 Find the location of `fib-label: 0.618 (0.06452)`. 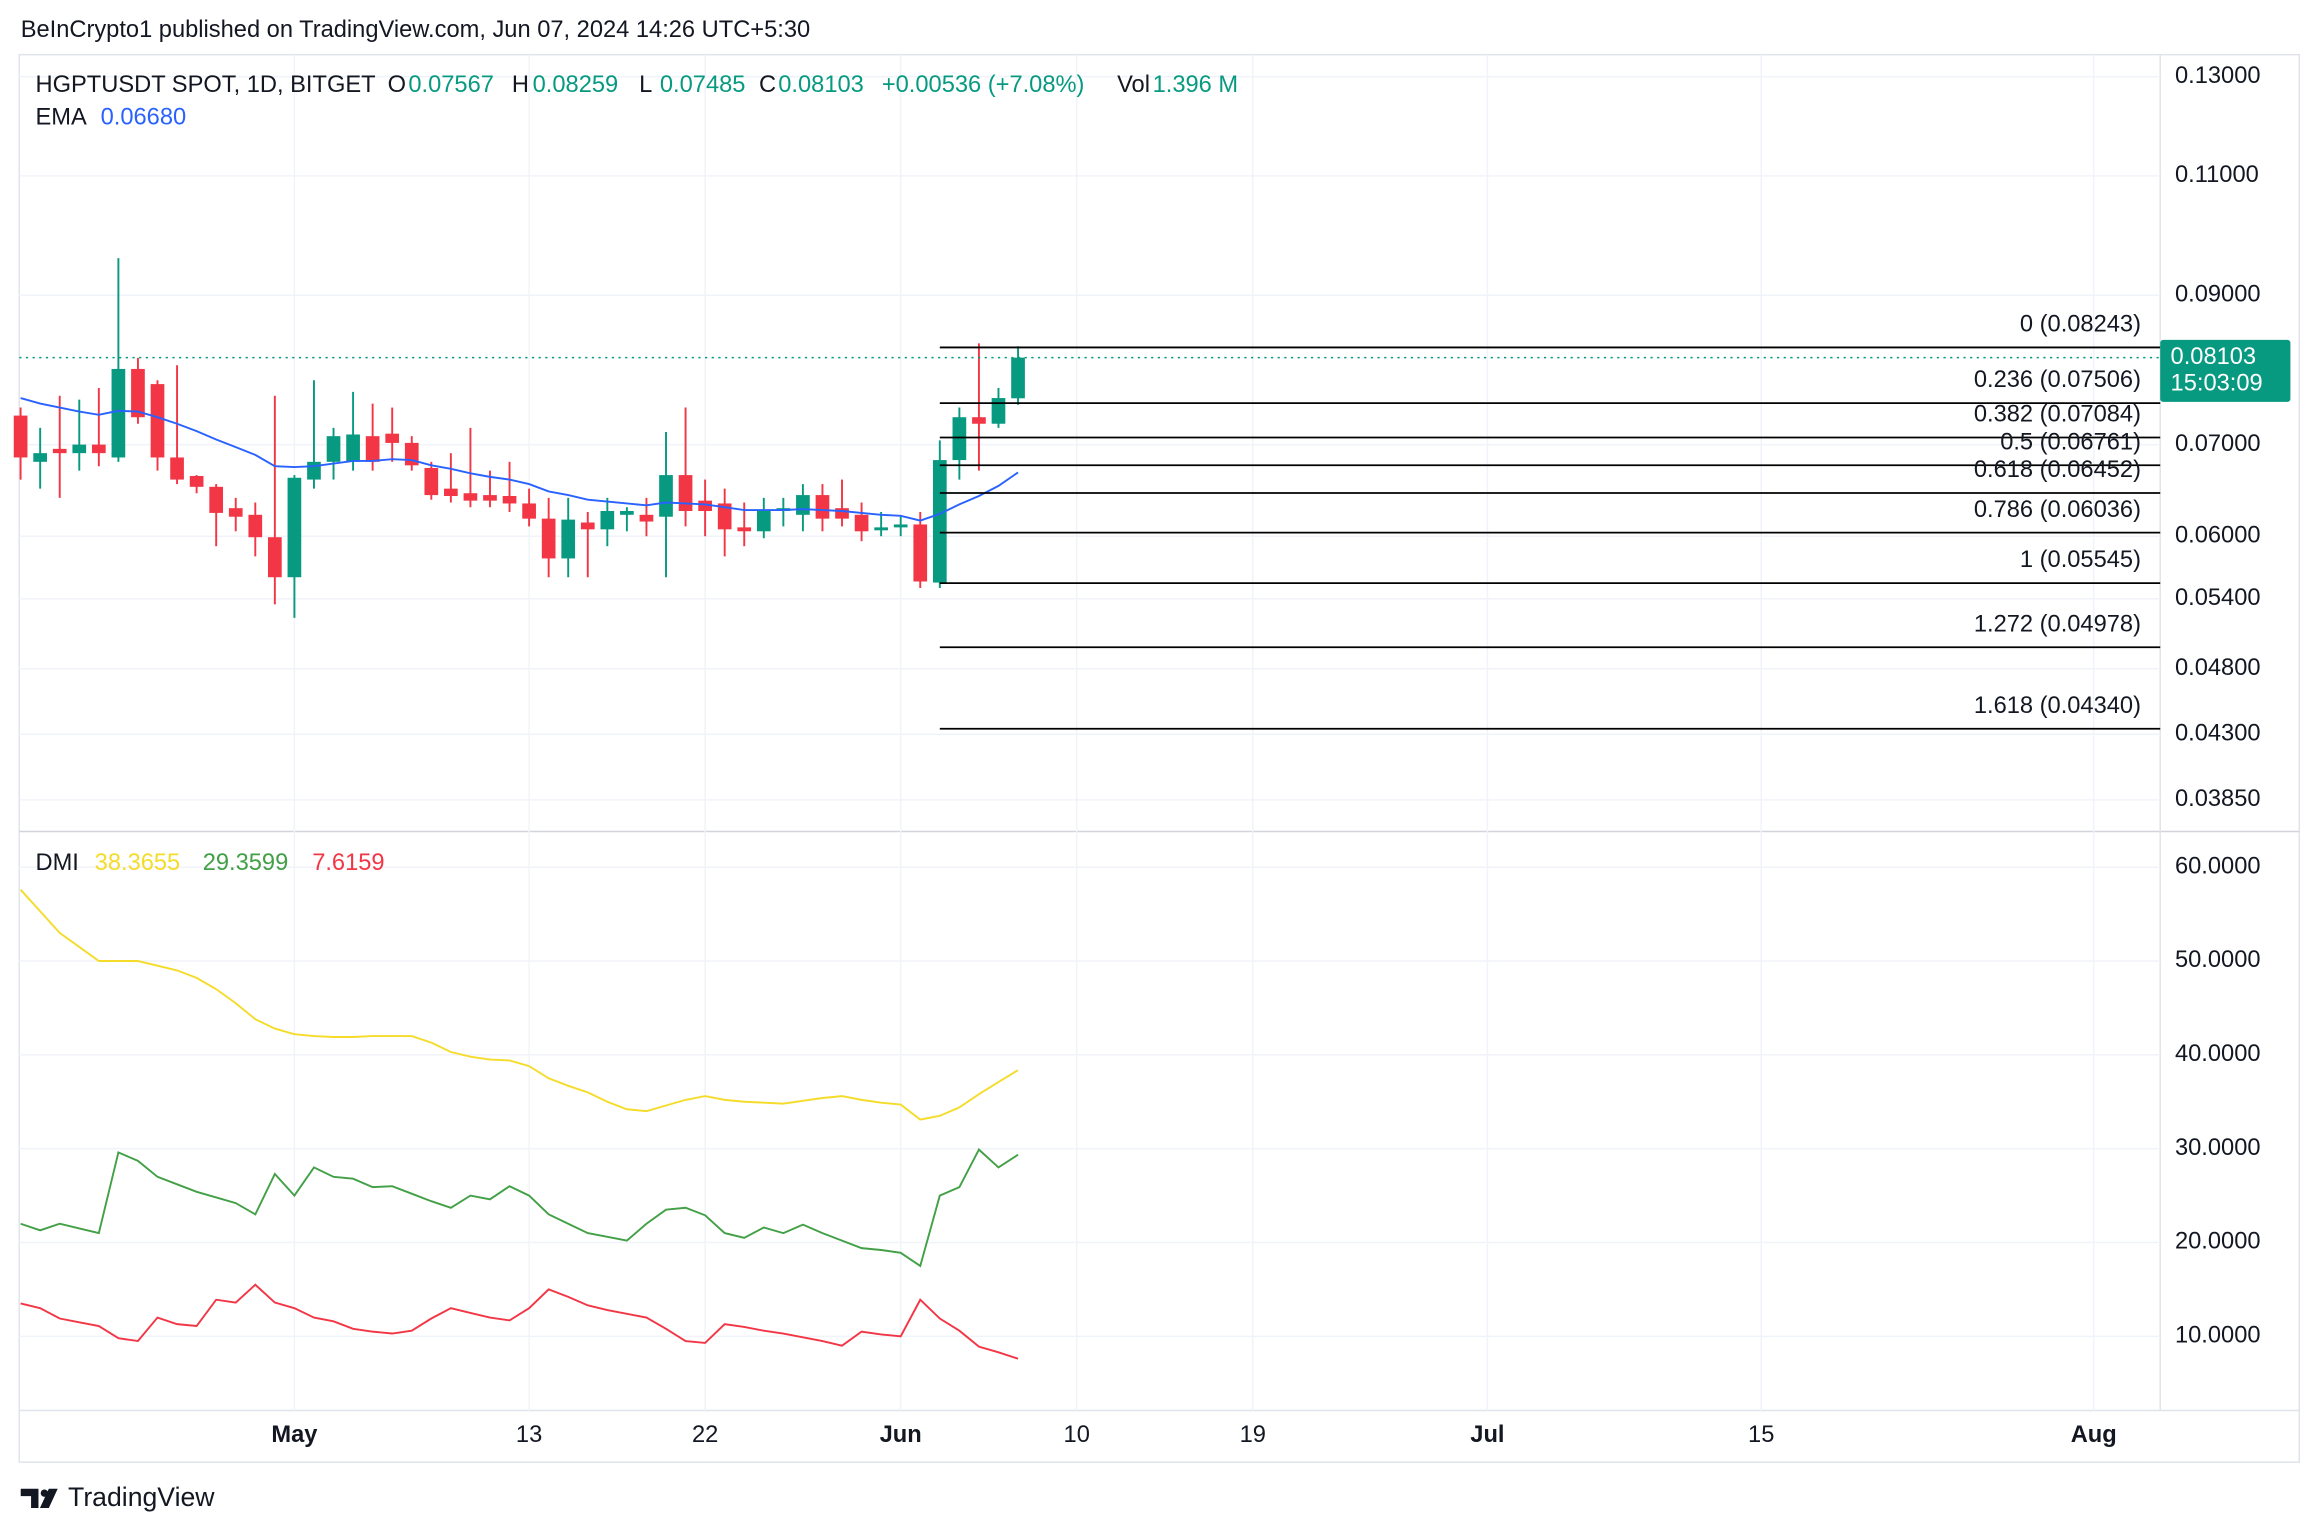

fib-label: 0.618 (0.06452) is located at coordinates (2057, 470).